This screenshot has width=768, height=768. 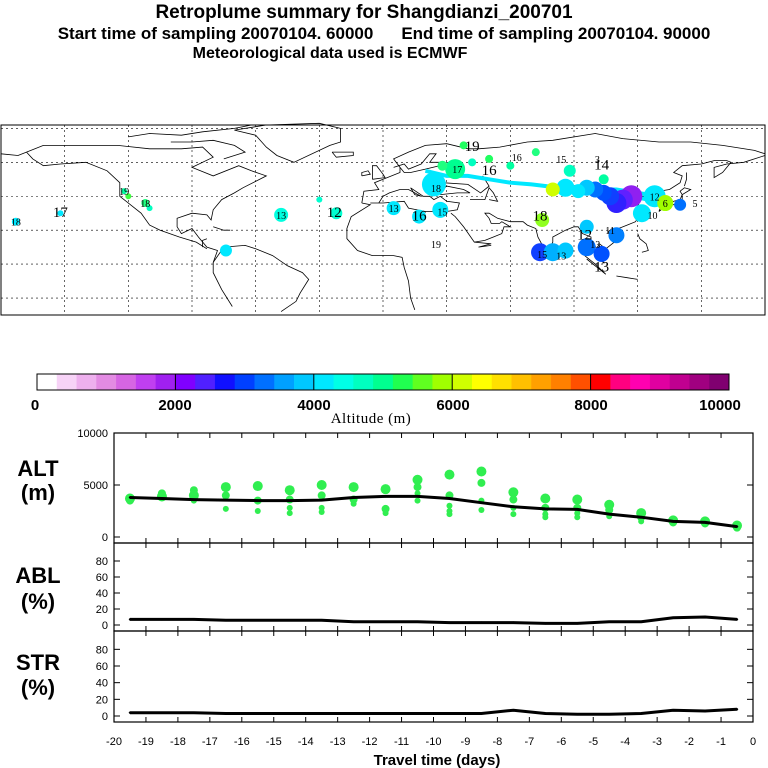 What do you see at coordinates (330, 53) in the screenshot?
I see `met-data-text: Meteorological data used is ECMWF` at bounding box center [330, 53].